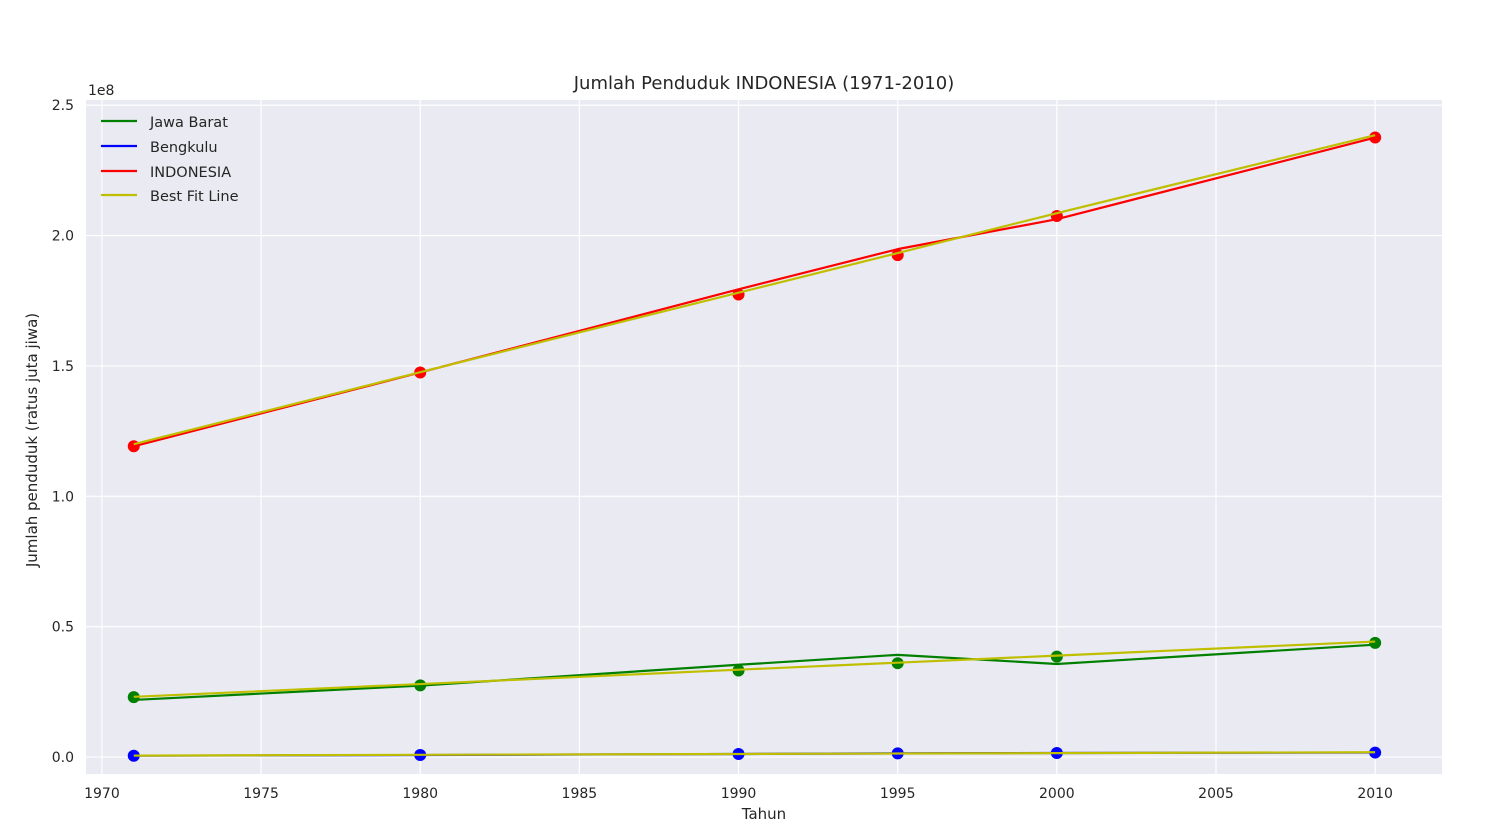 This screenshot has width=1497, height=832. I want to click on series-line-jawa-barat, so click(754, 672).